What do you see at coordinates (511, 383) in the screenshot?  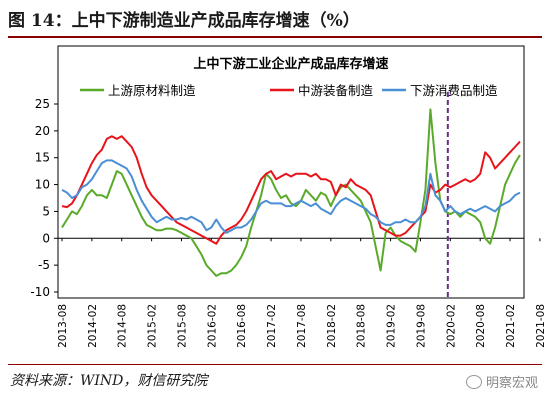 I see `watermark-label: 明察宏观` at bounding box center [511, 383].